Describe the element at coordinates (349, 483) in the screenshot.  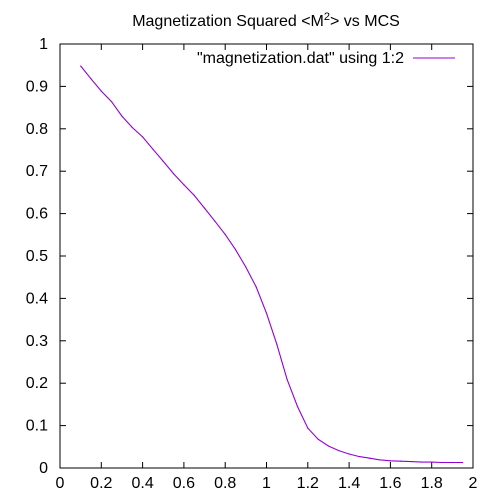
I see `x-tick-label: 1.4` at that location.